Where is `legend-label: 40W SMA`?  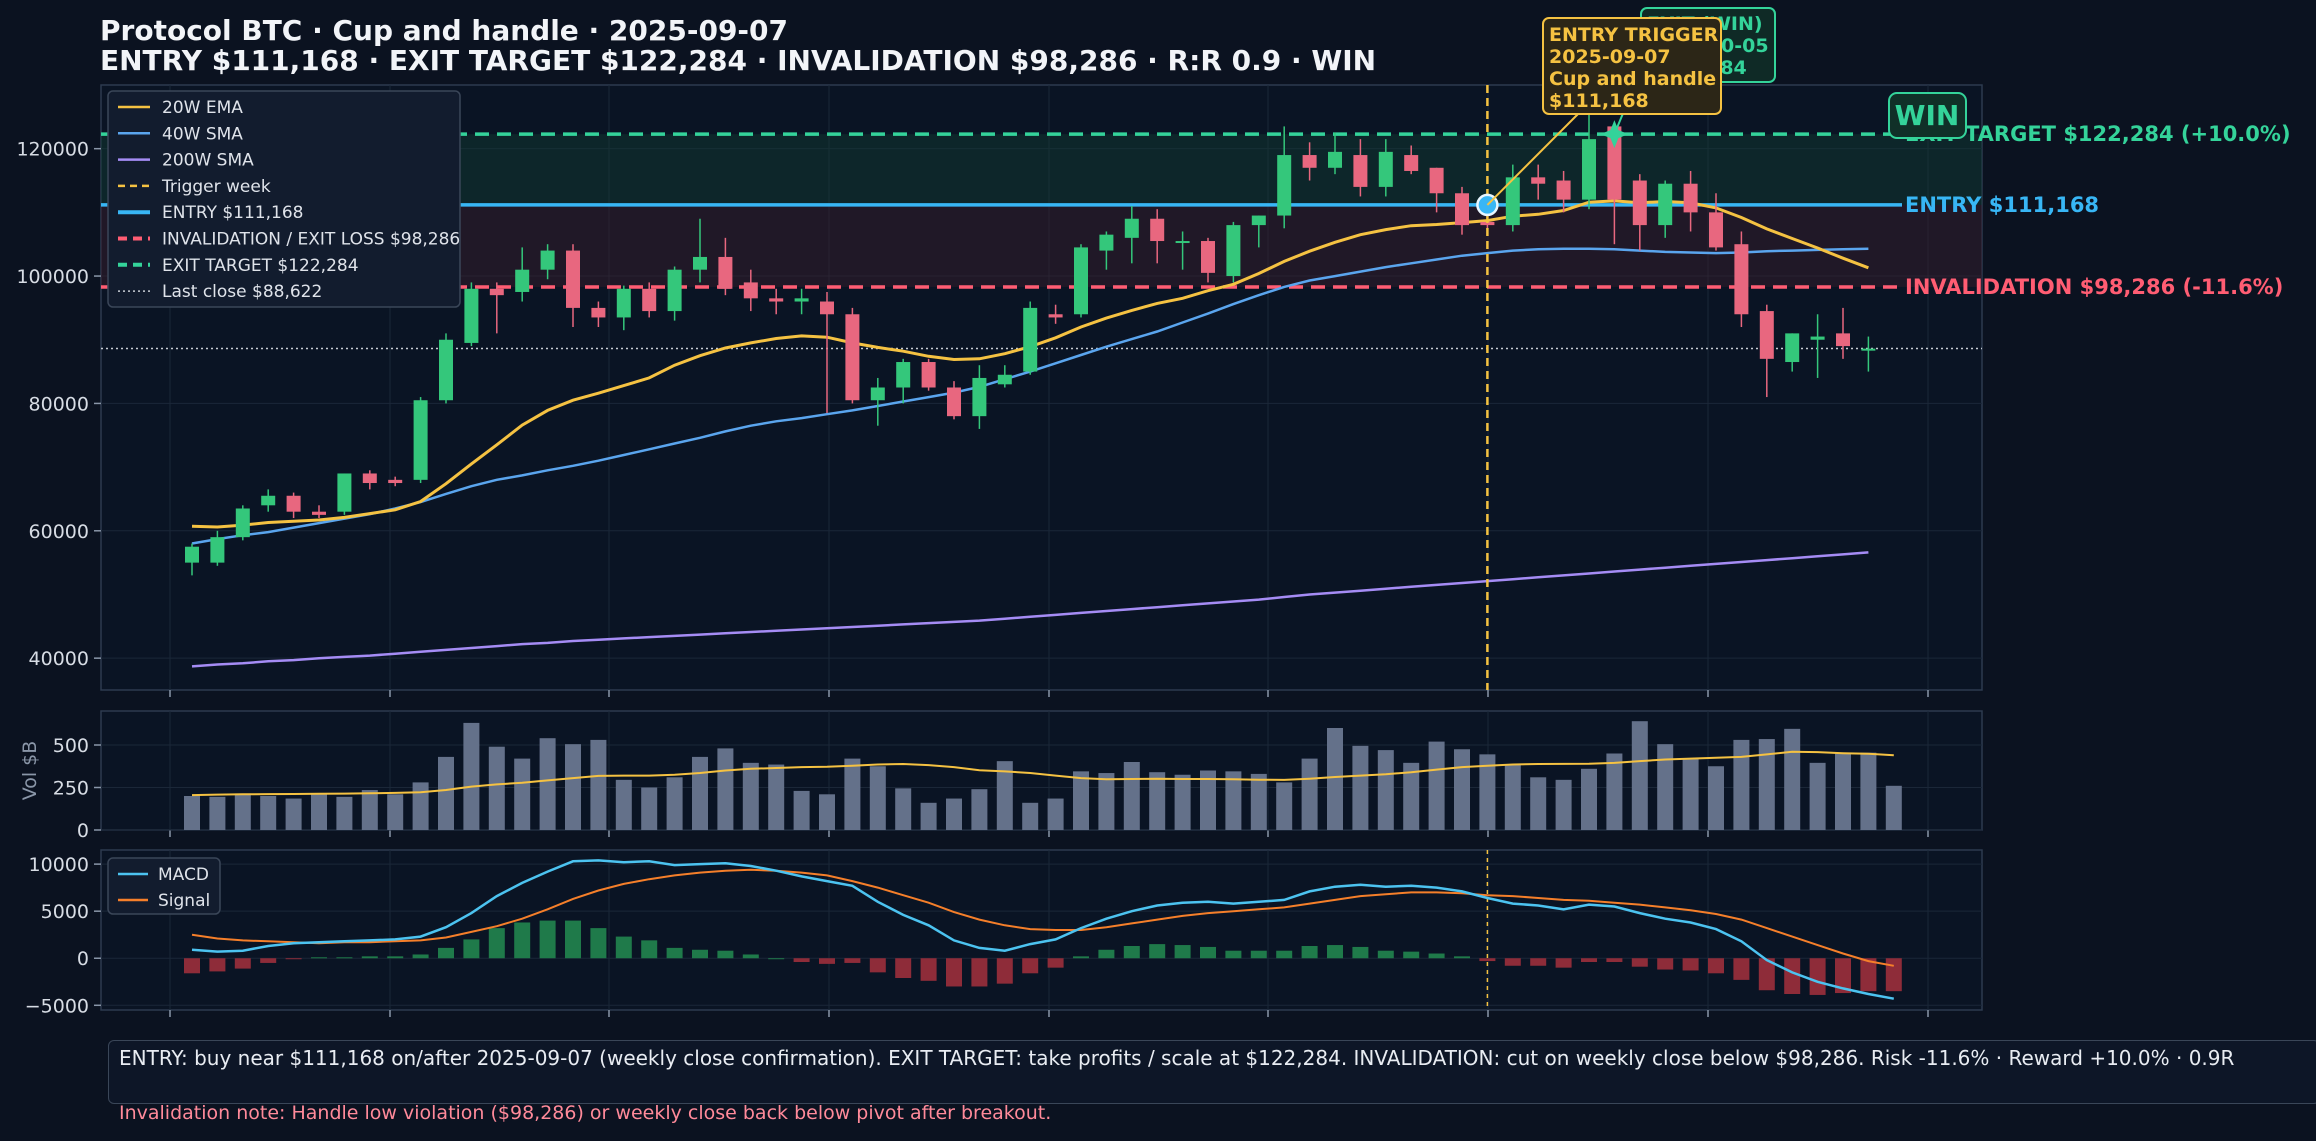 legend-label: 40W SMA is located at coordinates (202, 134).